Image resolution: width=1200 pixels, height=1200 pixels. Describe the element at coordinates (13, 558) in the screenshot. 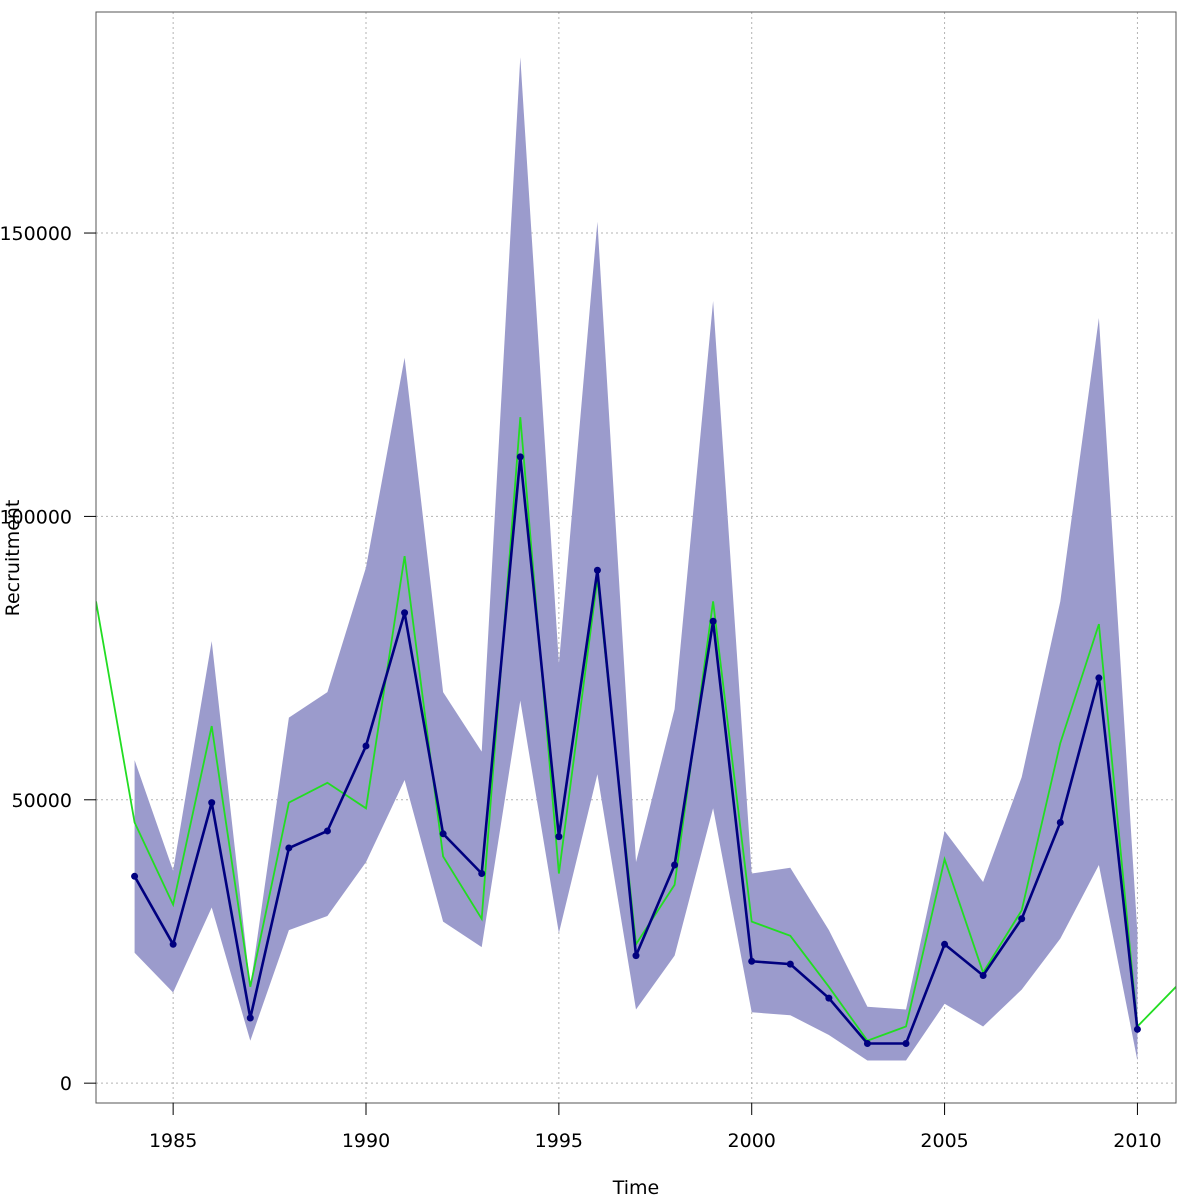

I see `y-axis-title: Recruitment` at that location.